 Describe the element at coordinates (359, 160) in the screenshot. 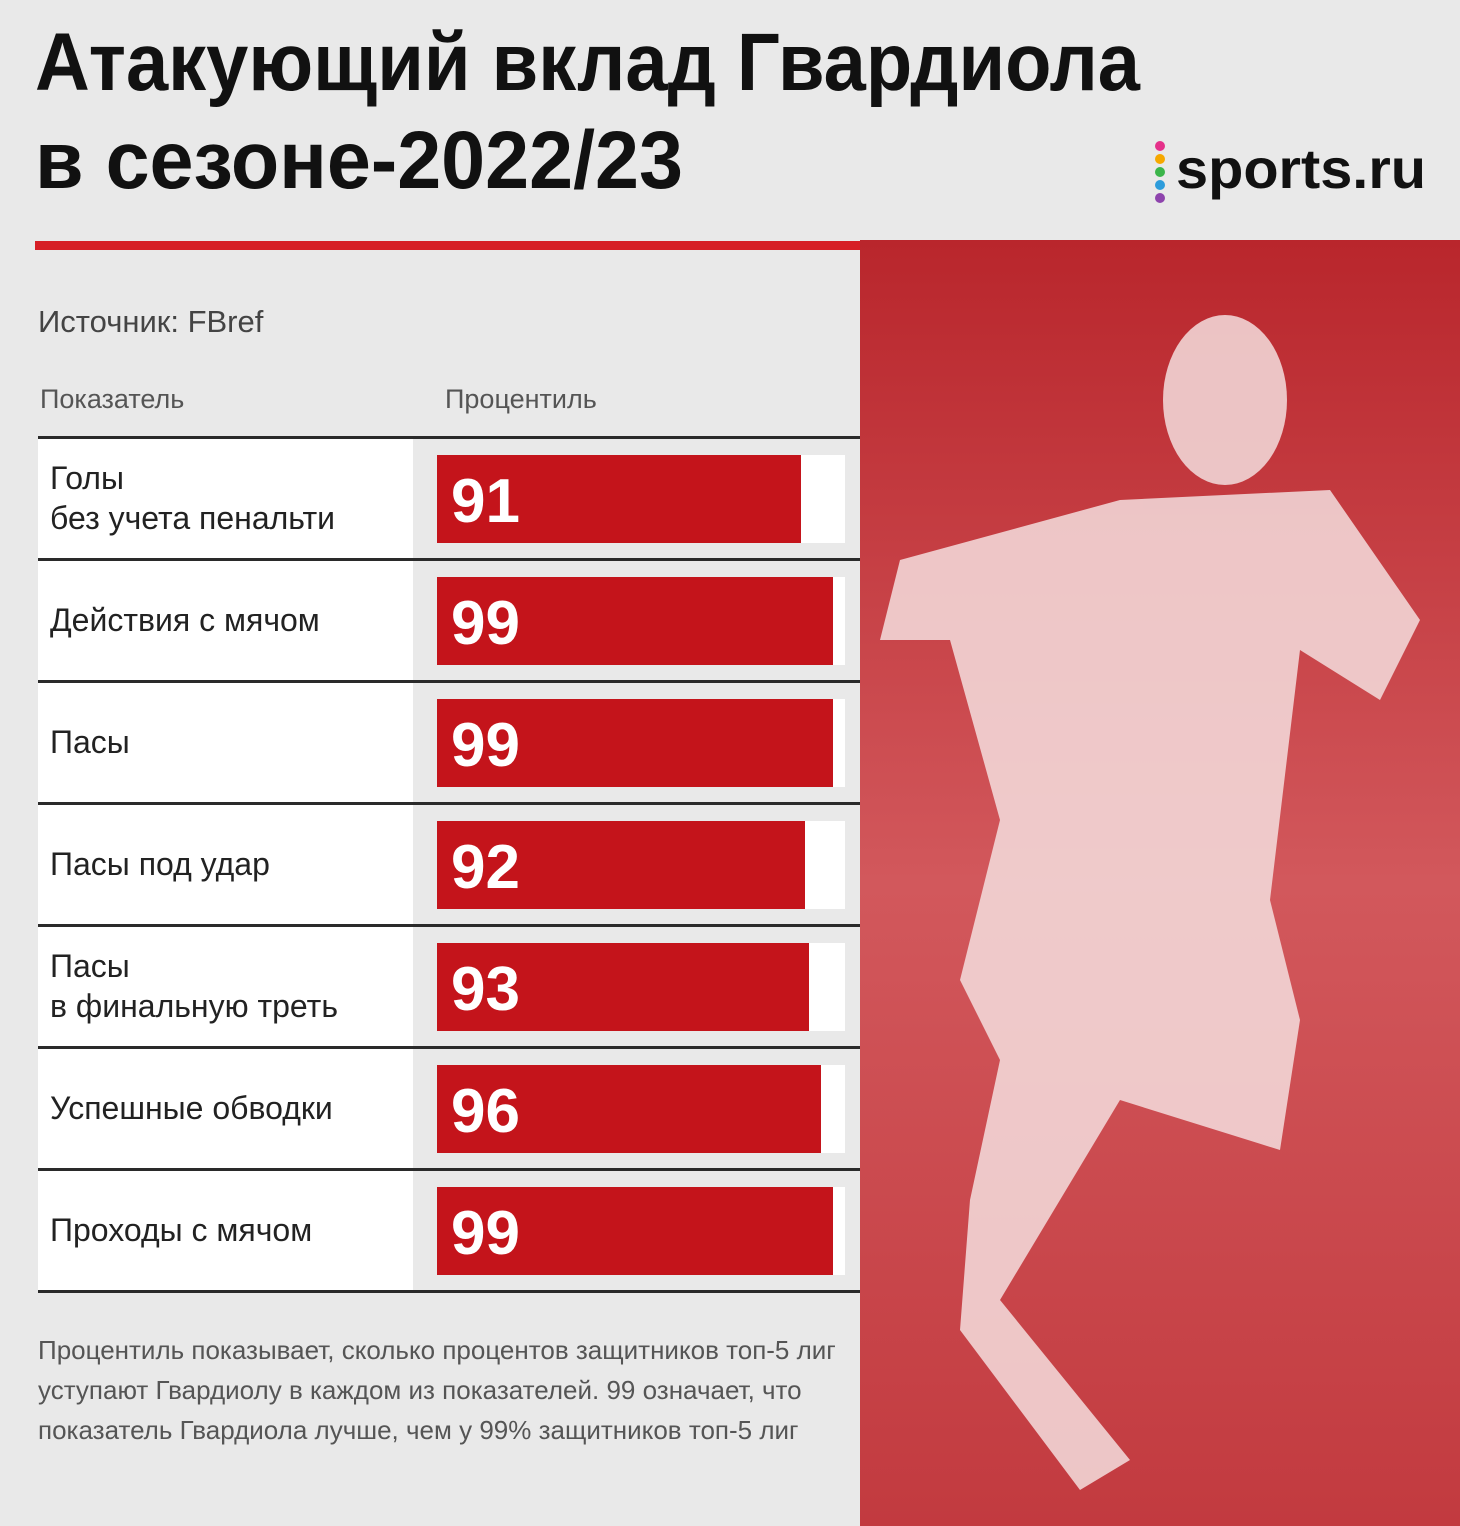

I see `title-line: в сезоне-2022/23` at that location.